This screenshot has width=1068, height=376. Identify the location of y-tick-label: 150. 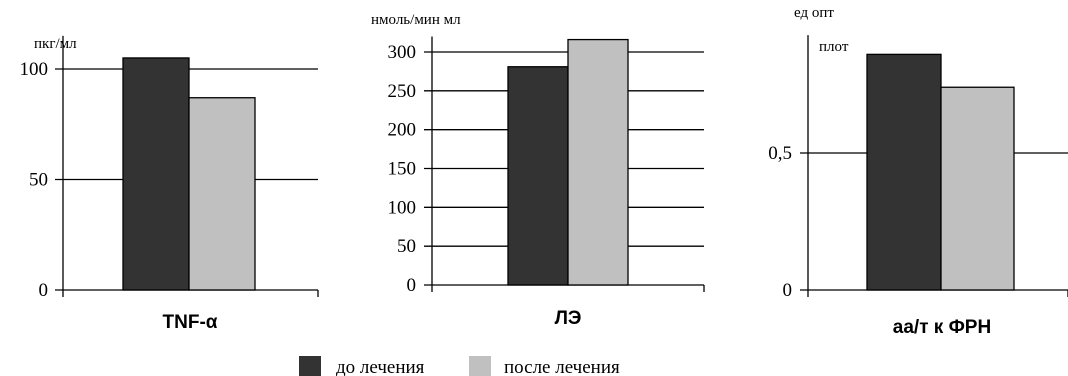
(402, 169).